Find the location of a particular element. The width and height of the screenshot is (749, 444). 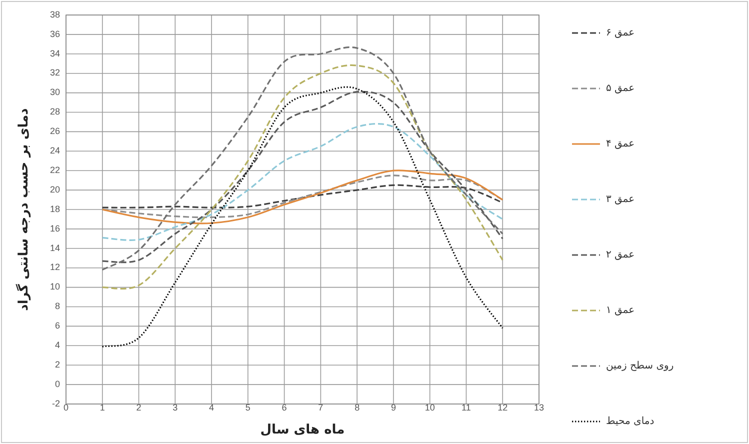

legend-label: عمق ۵ is located at coordinates (620, 88).